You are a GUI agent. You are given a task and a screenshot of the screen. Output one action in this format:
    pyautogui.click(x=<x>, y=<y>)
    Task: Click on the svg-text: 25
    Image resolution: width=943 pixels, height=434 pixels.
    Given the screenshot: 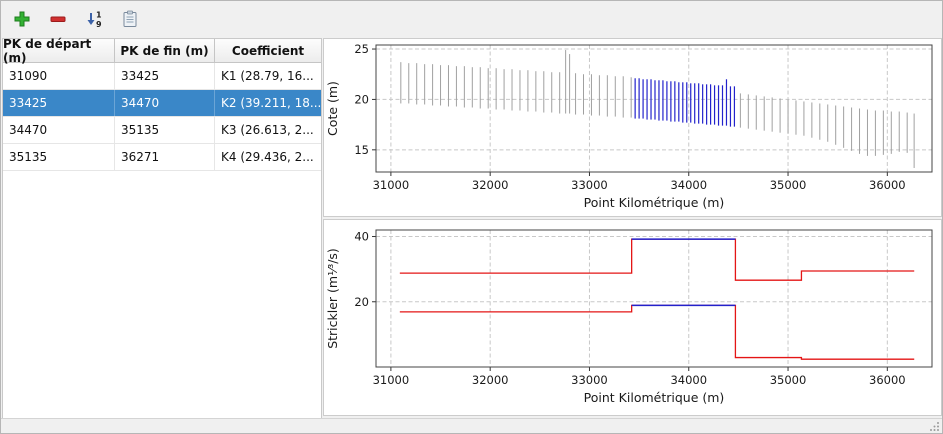 What is the action you would take?
    pyautogui.click(x=361, y=49)
    